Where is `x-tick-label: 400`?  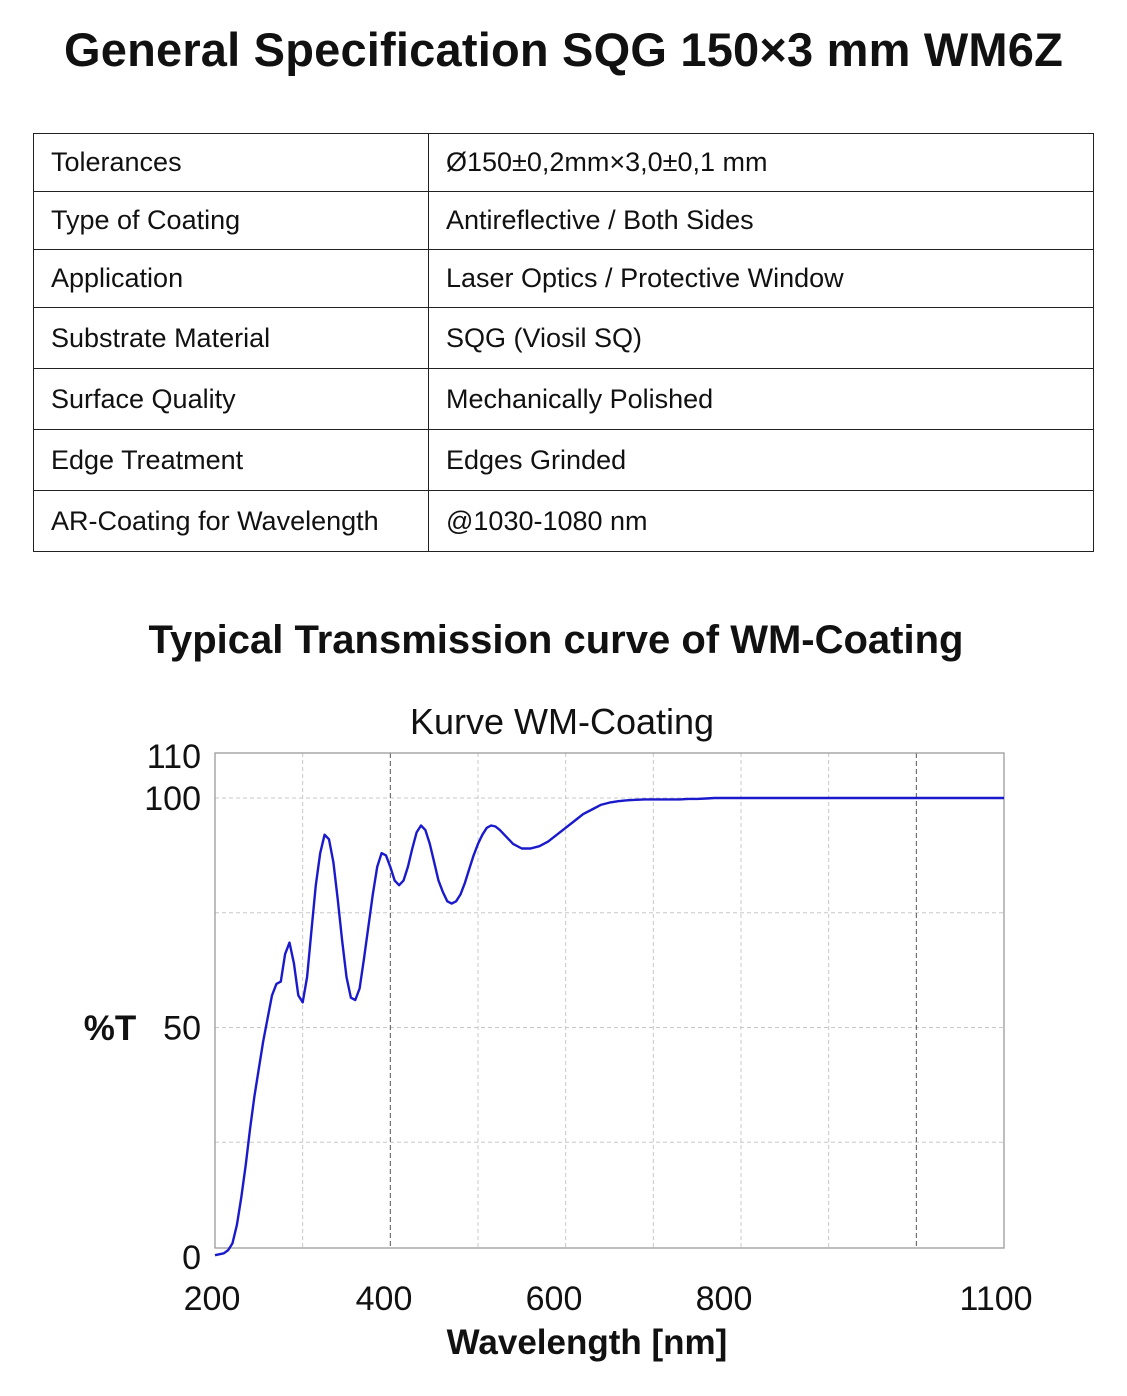 x-tick-label: 400 is located at coordinates (384, 1299).